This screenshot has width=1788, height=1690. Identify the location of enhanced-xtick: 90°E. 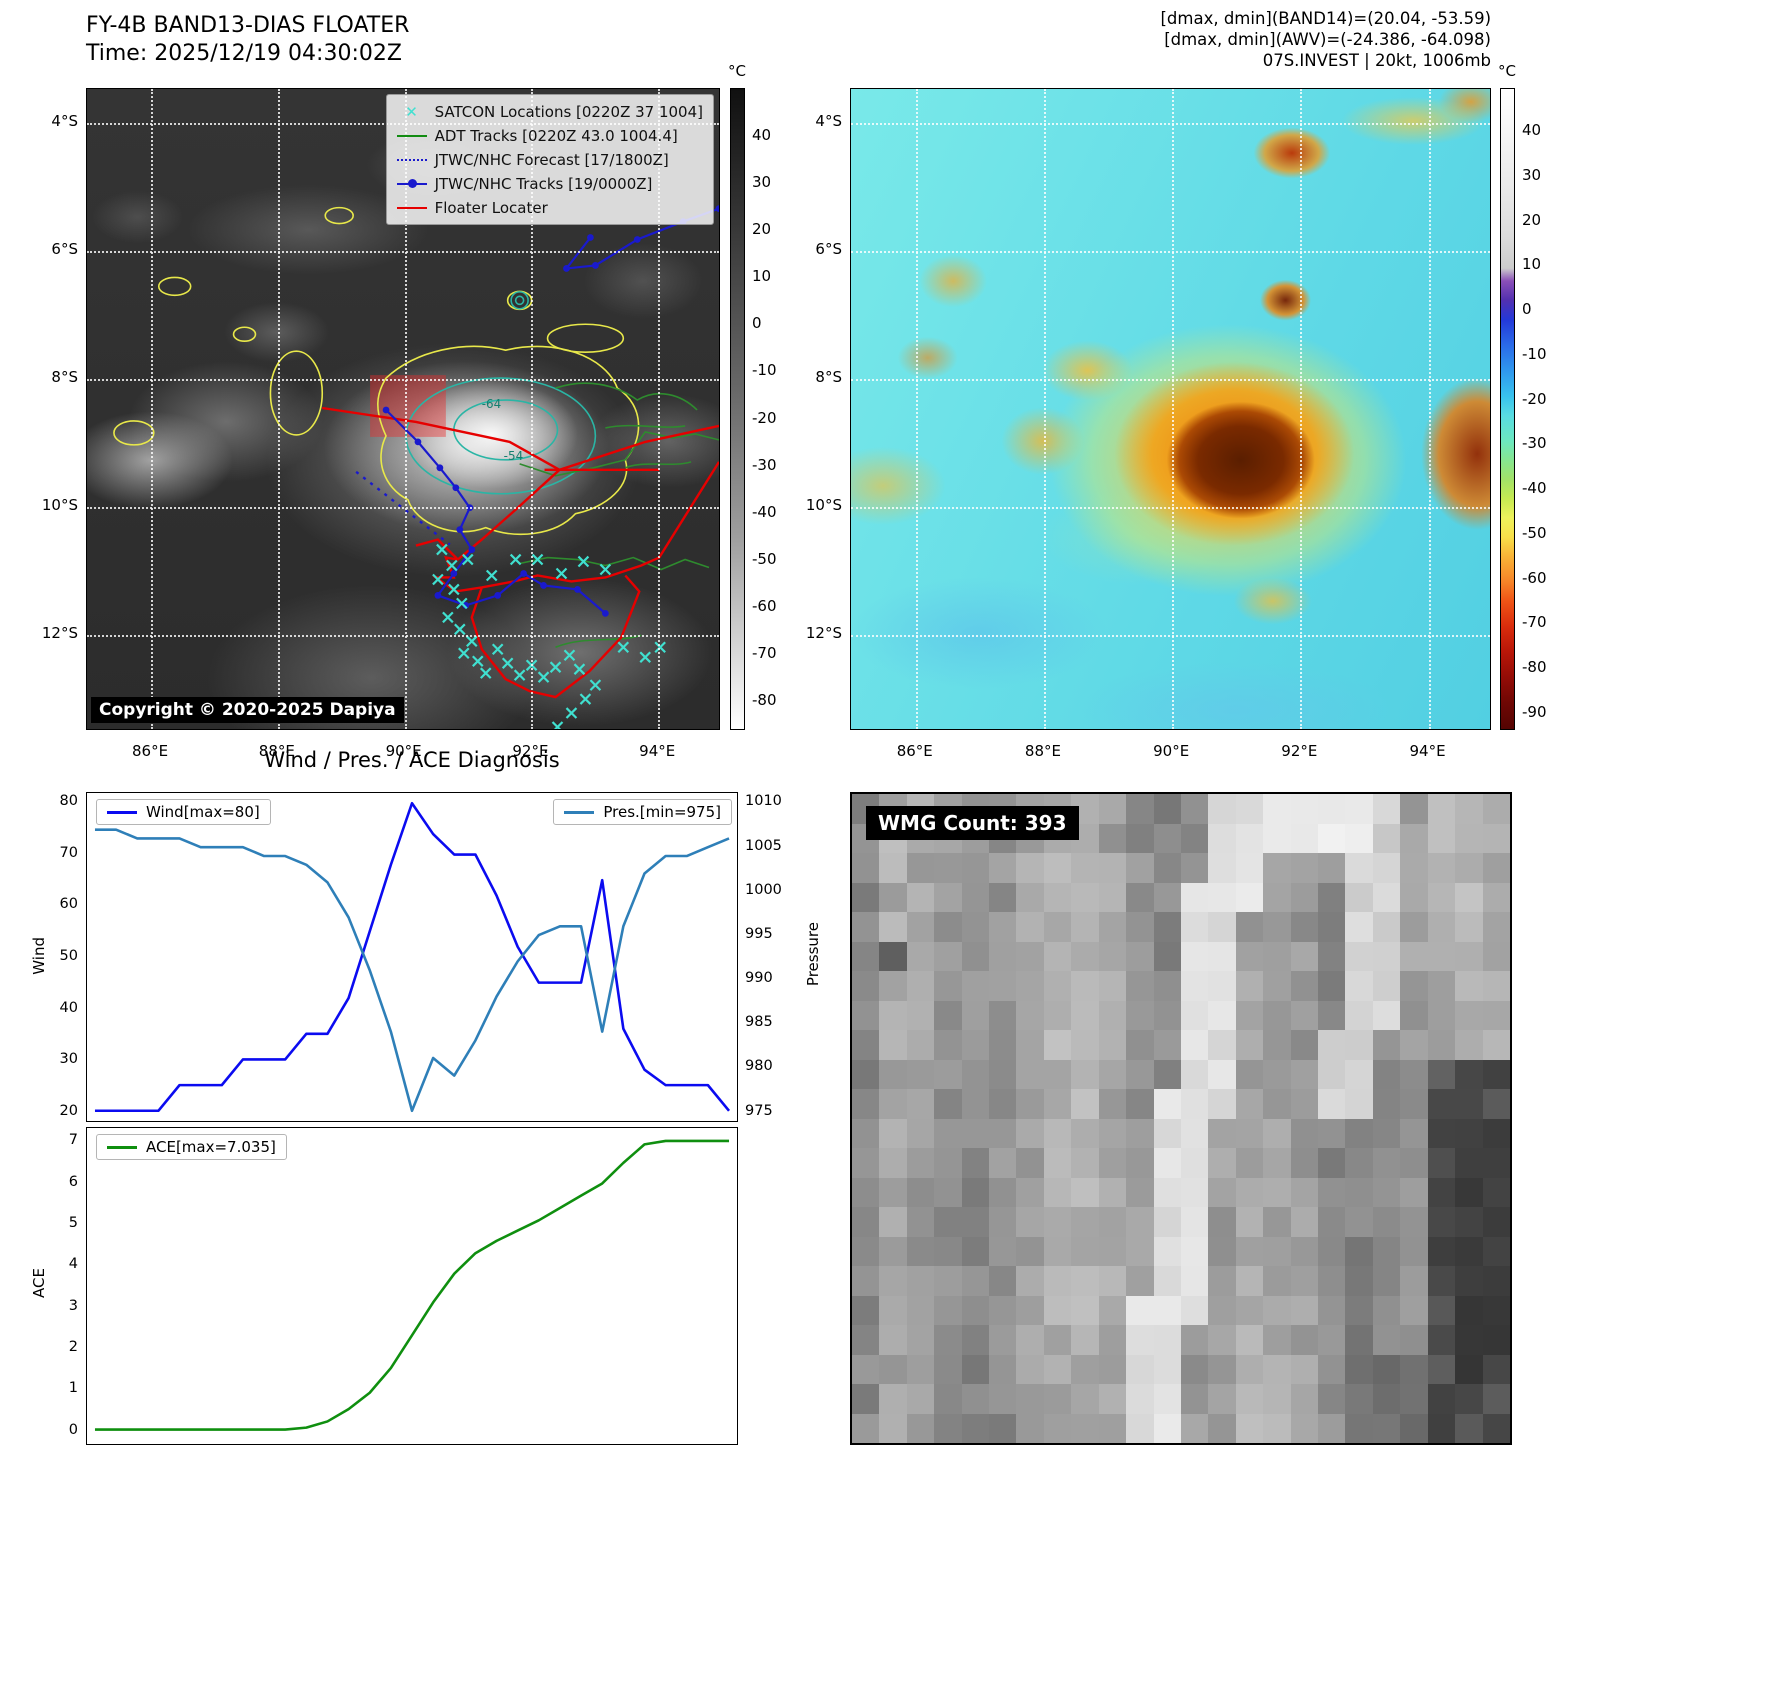
(1171, 751).